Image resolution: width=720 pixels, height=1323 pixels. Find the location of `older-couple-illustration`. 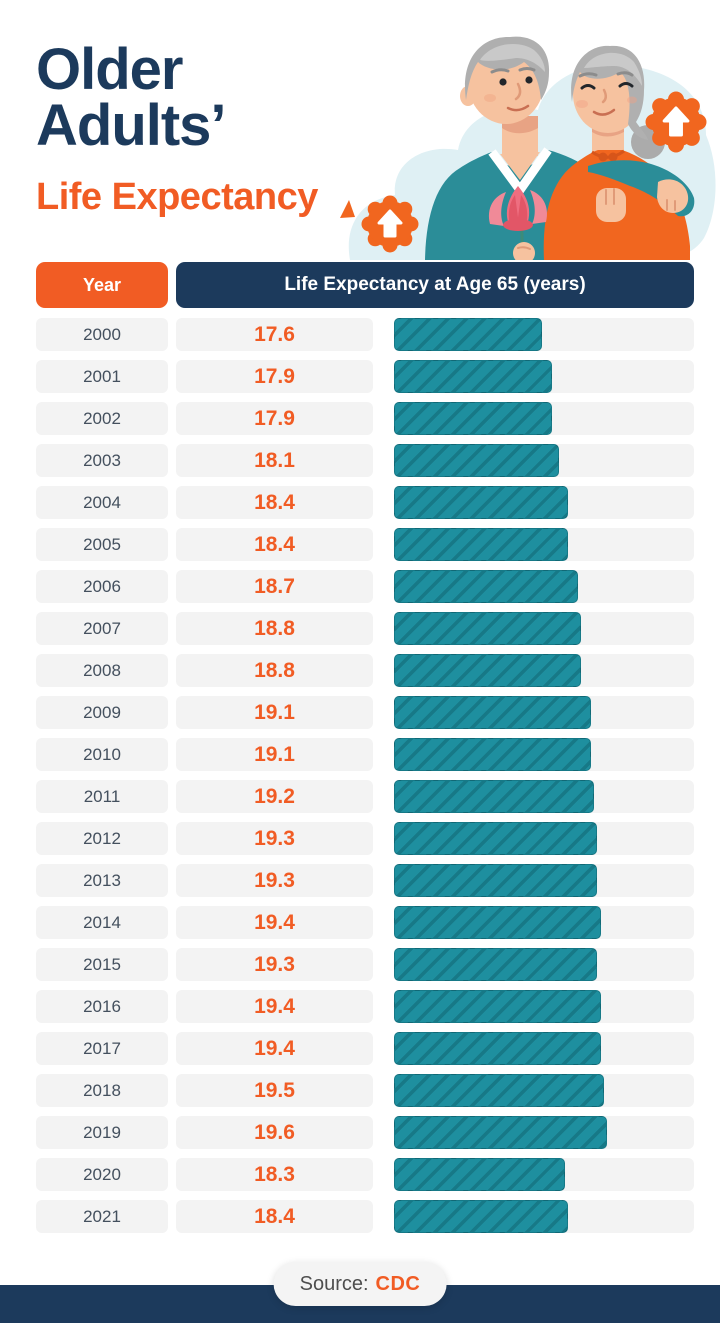

older-couple-illustration is located at coordinates (528, 148).